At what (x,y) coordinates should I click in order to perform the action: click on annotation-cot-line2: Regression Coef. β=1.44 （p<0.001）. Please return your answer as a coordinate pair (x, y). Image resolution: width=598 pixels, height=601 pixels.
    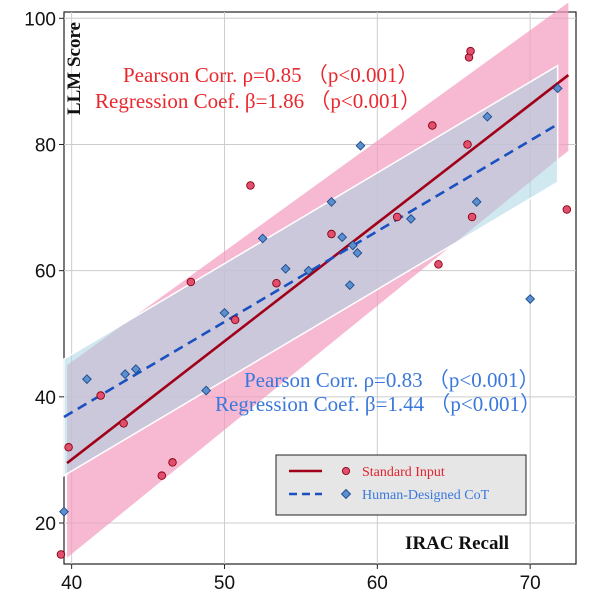
    Looking at the image, I should click on (378, 404).